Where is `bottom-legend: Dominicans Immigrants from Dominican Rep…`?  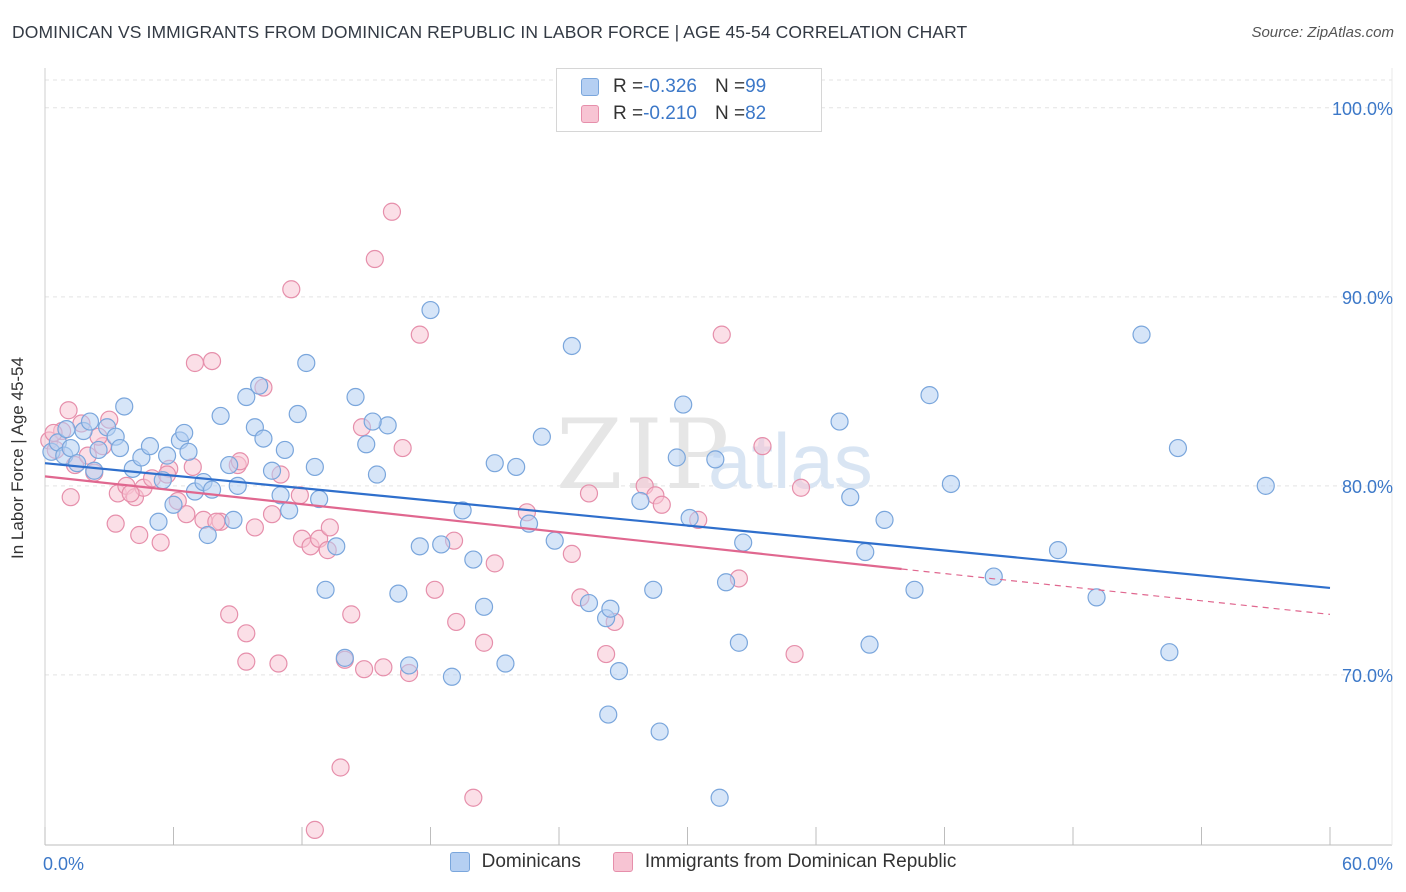
bottom-legend: Dominicans Immigrants from Dominican Rep… is located at coordinates (703, 862).